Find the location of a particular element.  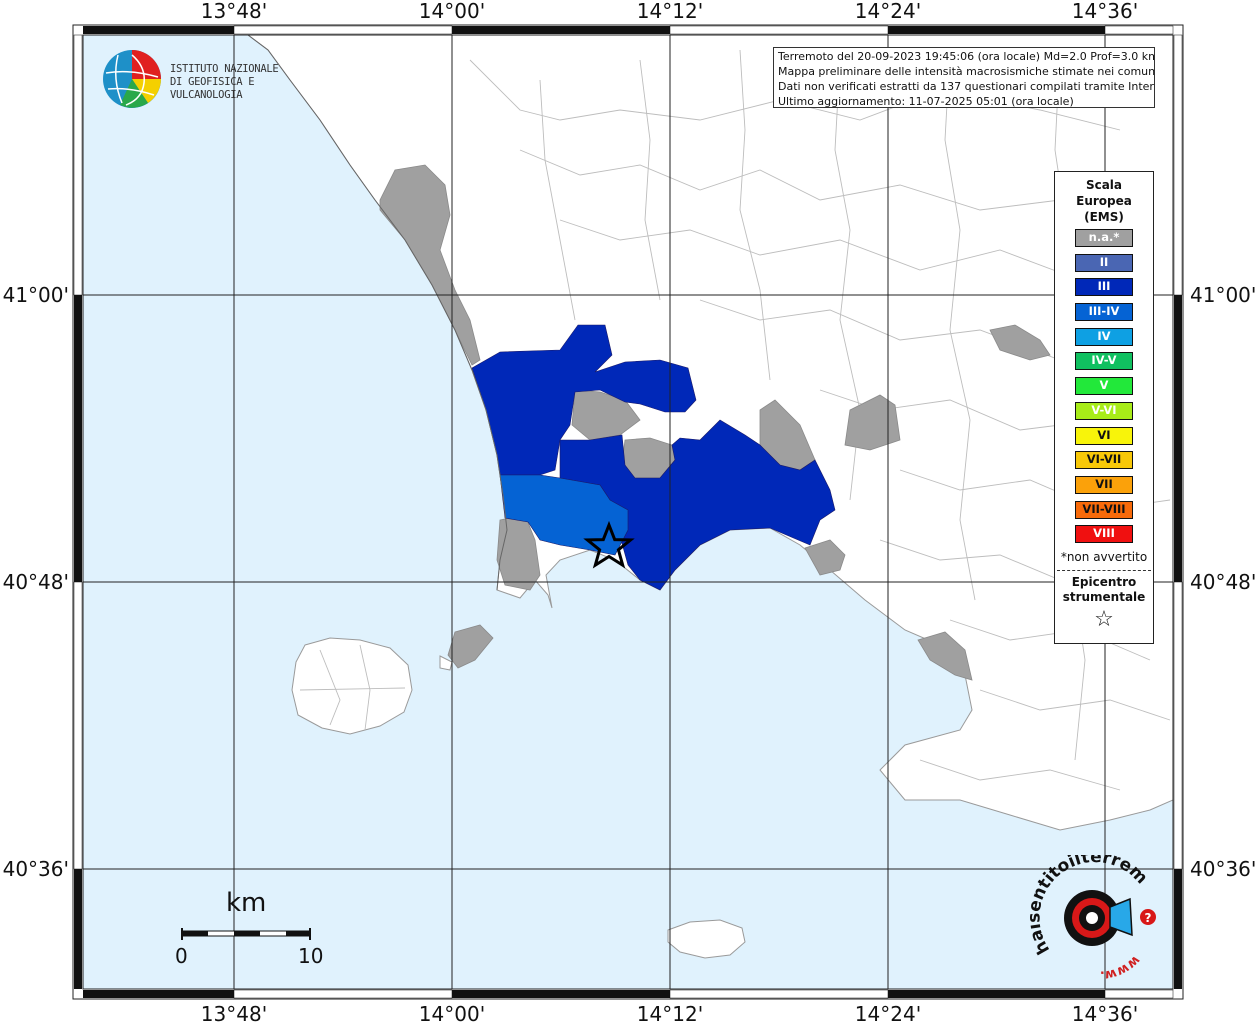

haisentito-prefix: www. is located at coordinates (1121, 967).